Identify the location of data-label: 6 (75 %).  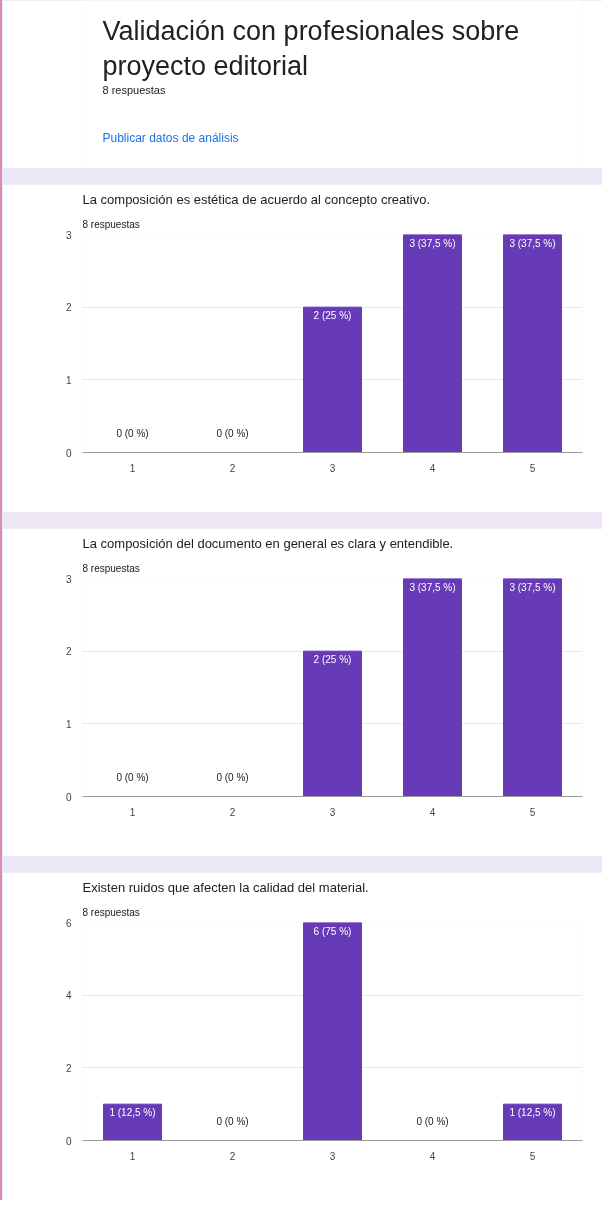
(332, 931).